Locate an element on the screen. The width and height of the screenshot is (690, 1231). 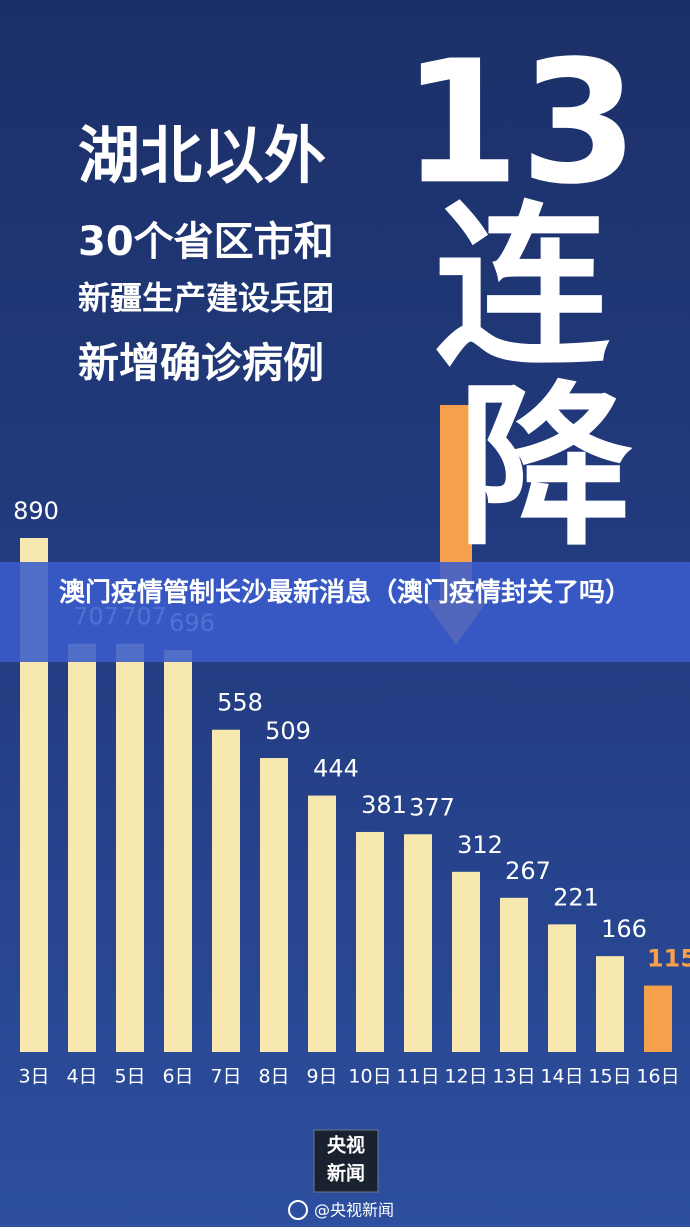
logo is located at coordinates (346, 1161).